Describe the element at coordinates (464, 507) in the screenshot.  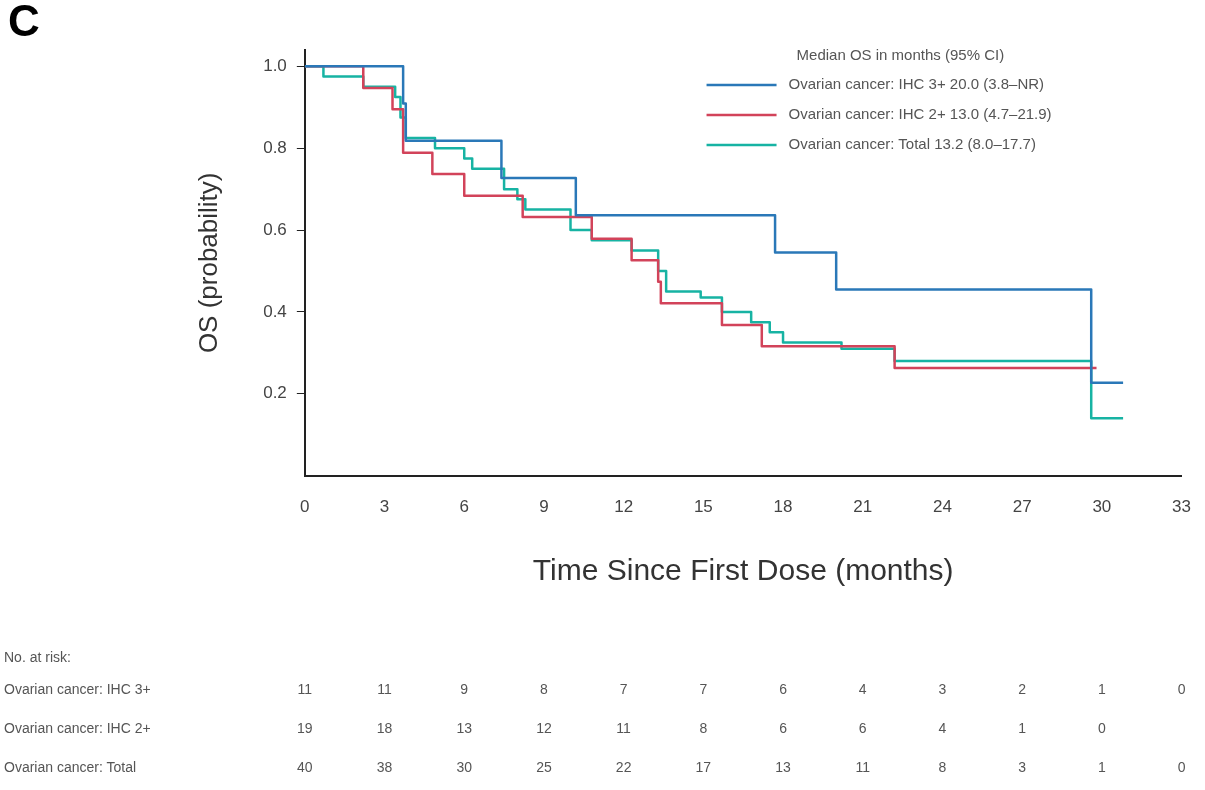
I see `x-tick-label: 6` at that location.